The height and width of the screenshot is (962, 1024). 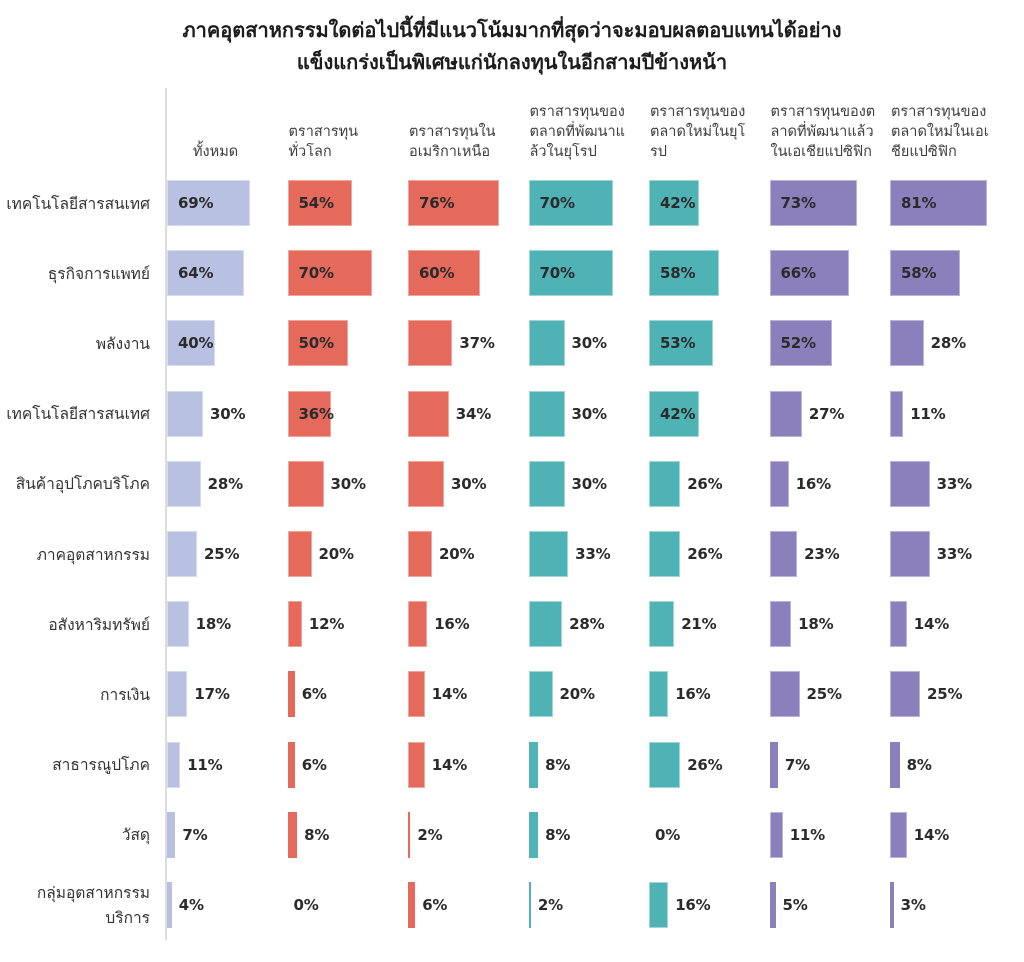 I want to click on value-label: 66%, so click(x=798, y=273).